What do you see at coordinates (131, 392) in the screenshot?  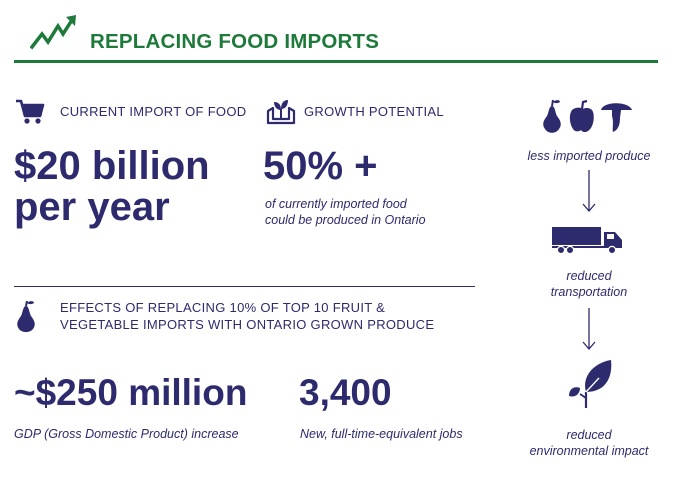 I see `gdp-value: ~$250 million` at bounding box center [131, 392].